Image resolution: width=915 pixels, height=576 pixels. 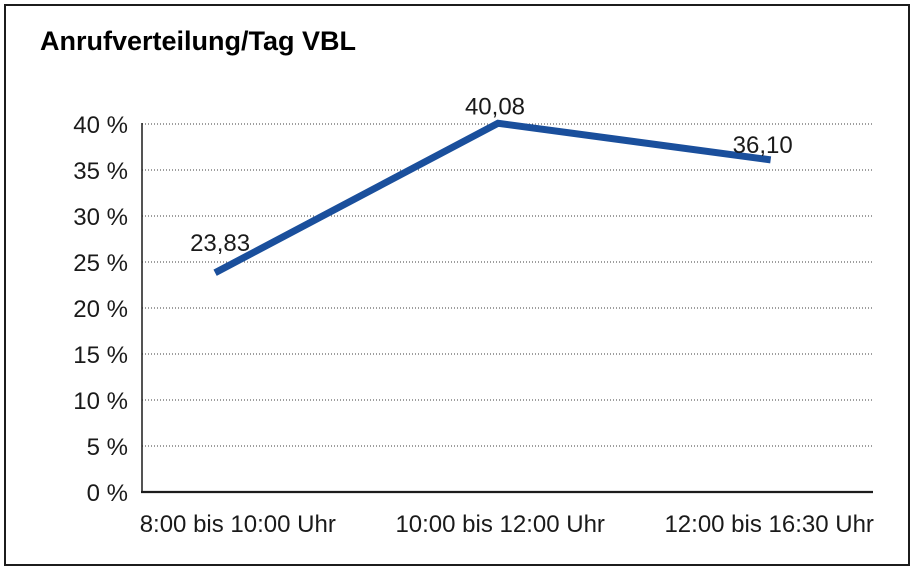 What do you see at coordinates (100, 309) in the screenshot?
I see `y-tick-label: 20 %` at bounding box center [100, 309].